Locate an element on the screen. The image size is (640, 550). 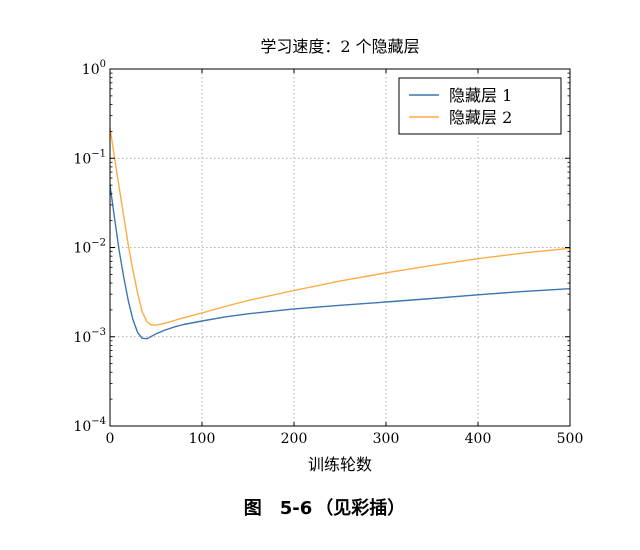
figure-caption-number: 5-6 is located at coordinates (296, 508).